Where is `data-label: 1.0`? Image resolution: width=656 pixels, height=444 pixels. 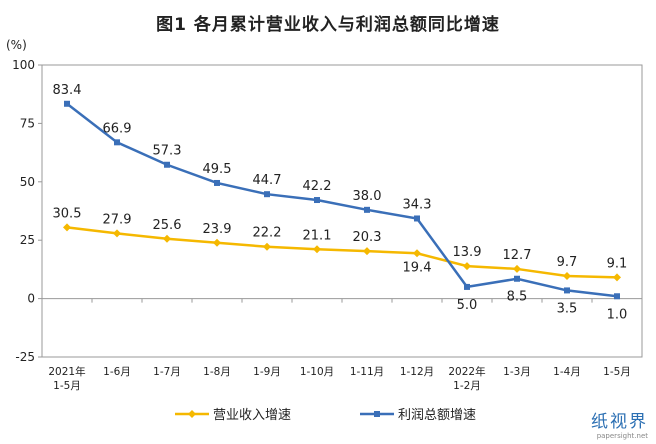 data-label: 1.0 is located at coordinates (617, 314).